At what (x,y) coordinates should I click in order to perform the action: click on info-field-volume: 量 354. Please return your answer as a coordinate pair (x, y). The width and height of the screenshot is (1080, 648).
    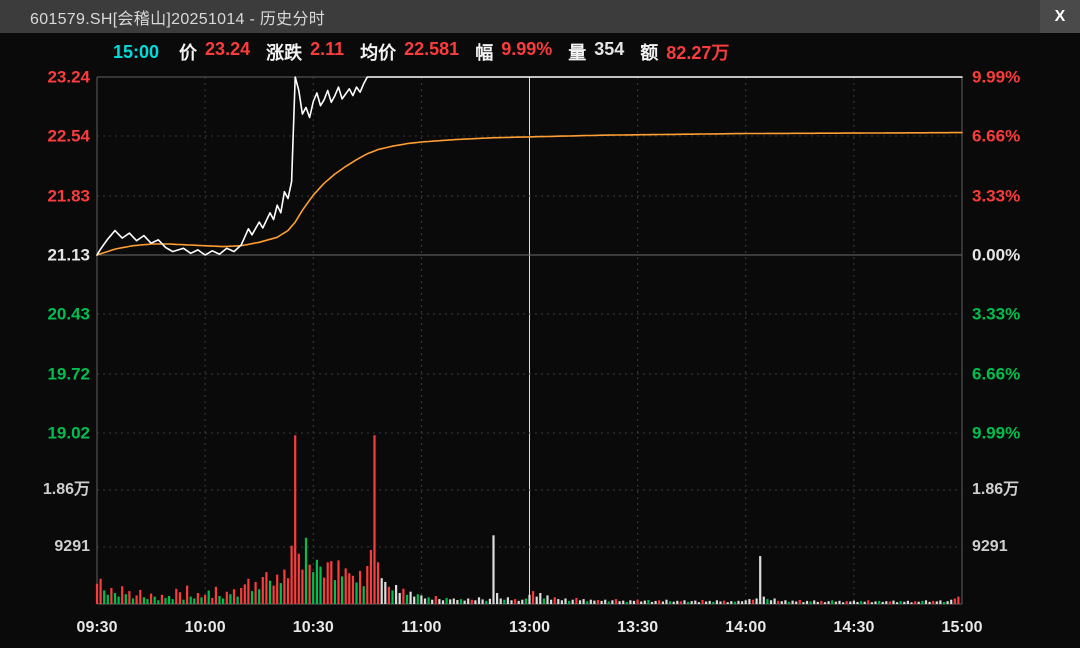
    Looking at the image, I should click on (596, 52).